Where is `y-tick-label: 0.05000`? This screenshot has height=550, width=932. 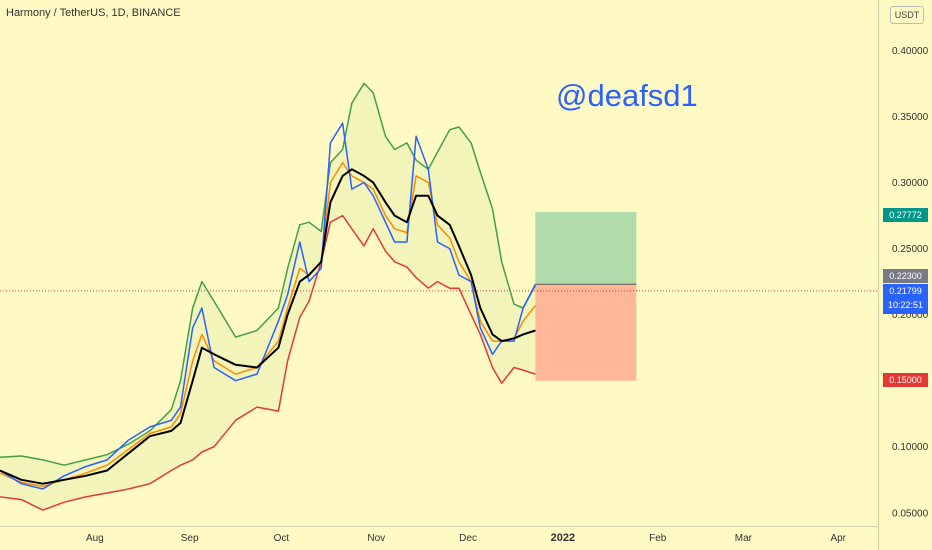
y-tick-label: 0.05000 is located at coordinates (910, 513).